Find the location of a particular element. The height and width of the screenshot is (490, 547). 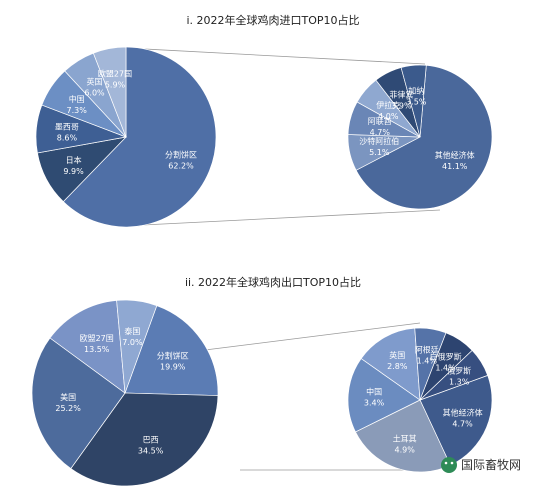

chart-2-main-value-3: 13.5% is located at coordinates (97, 349).